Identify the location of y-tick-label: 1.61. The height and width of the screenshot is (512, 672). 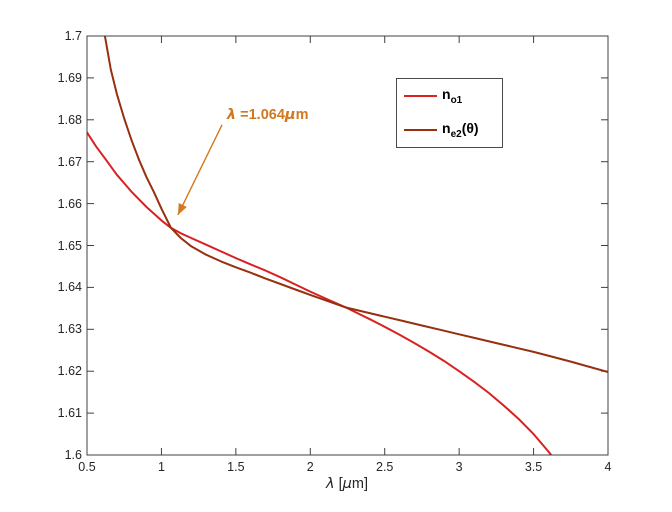
(69, 413).